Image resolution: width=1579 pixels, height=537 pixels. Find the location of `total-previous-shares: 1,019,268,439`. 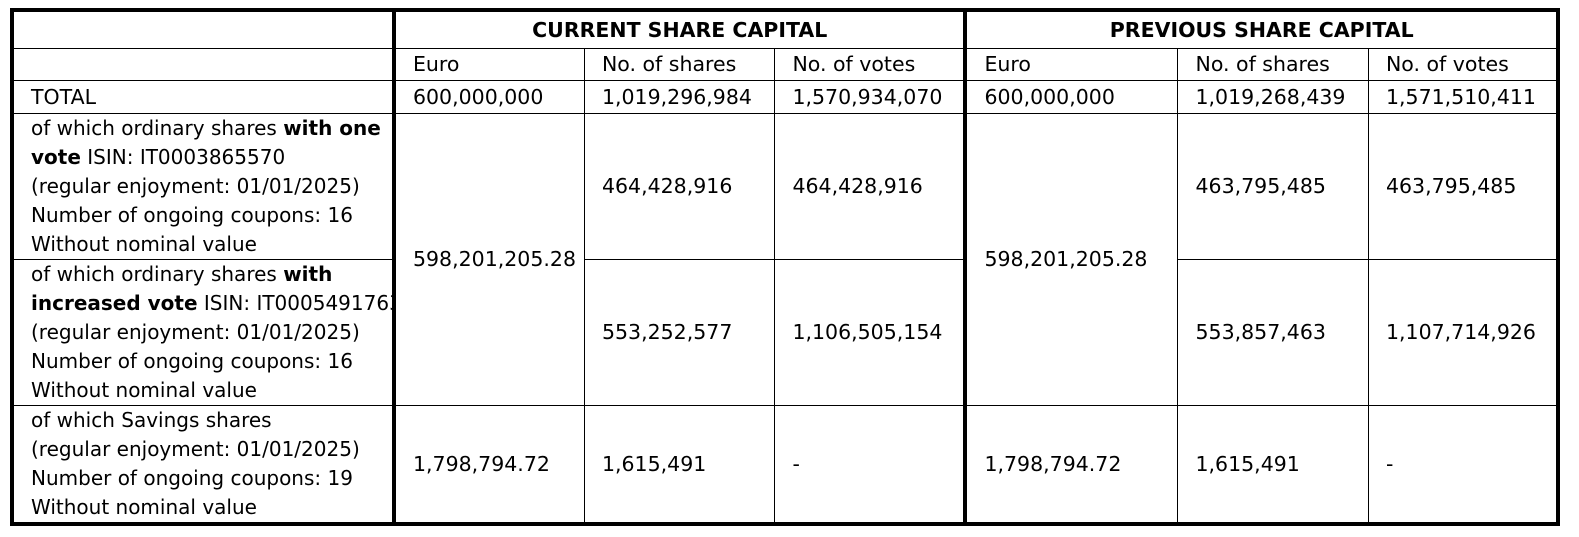

total-previous-shares: 1,019,268,439 is located at coordinates (1273, 97).